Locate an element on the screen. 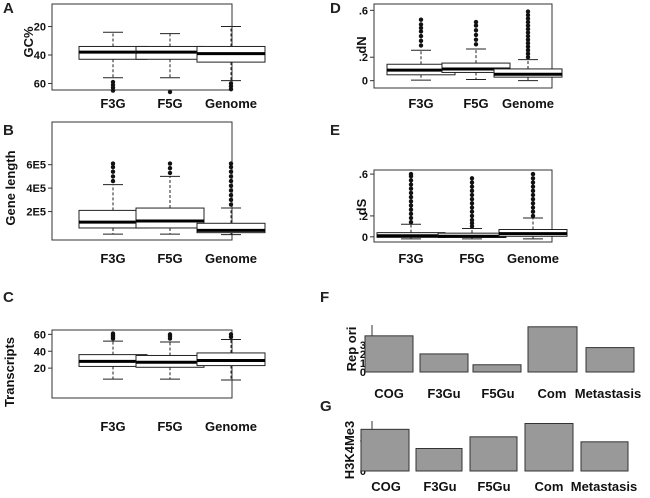  panel-g-category-label: Com is located at coordinates (549, 486).